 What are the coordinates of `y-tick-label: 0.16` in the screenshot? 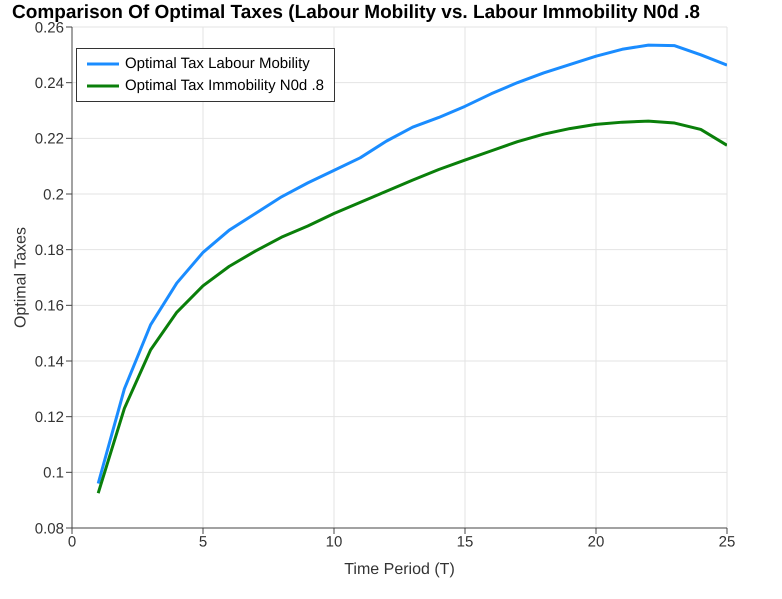 It's located at (49, 306).